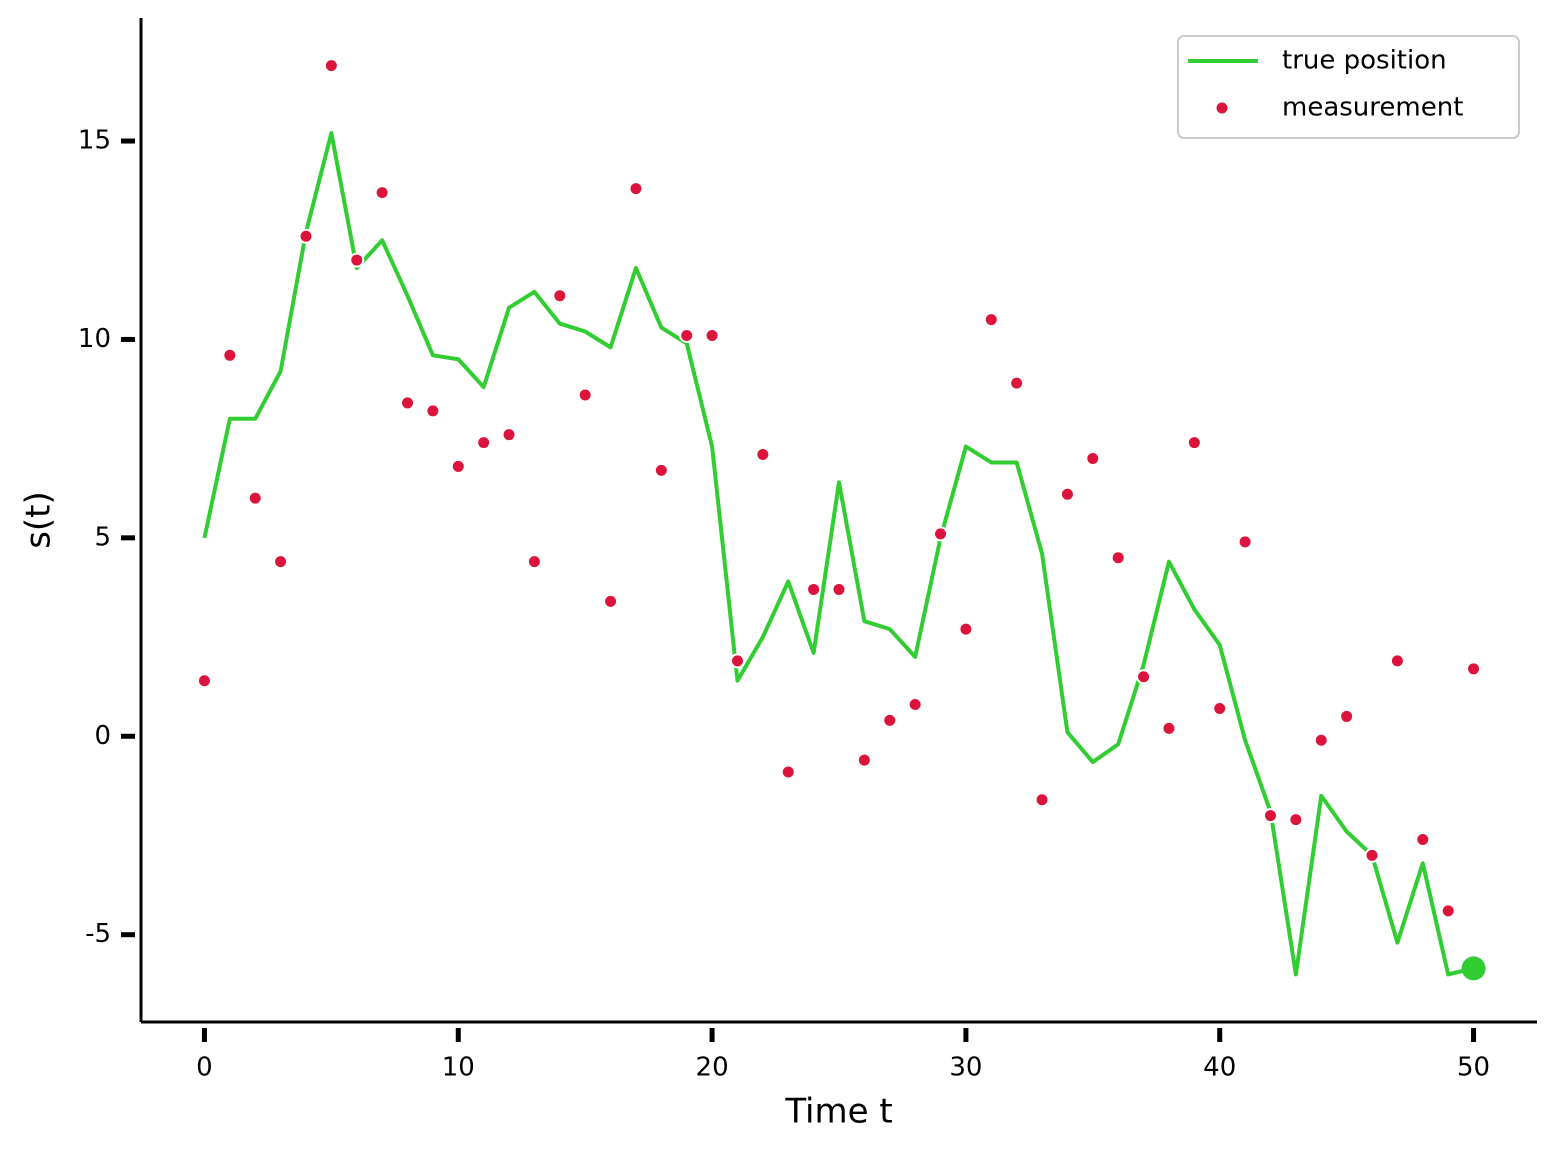 The width and height of the screenshot is (1555, 1155). I want to click on x-axis-label: Time t, so click(838, 1112).